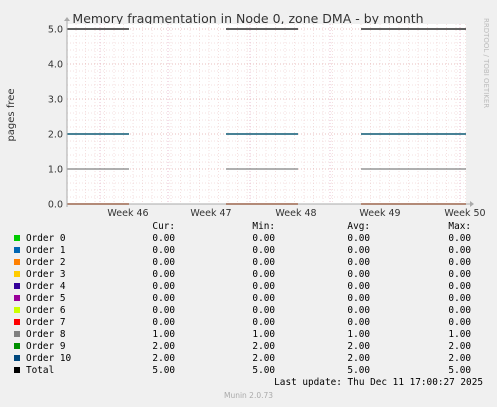 This screenshot has height=407, width=497. I want to click on legend-row: Order 4 0.00 0.00 0.00 0.00, so click(248, 287).